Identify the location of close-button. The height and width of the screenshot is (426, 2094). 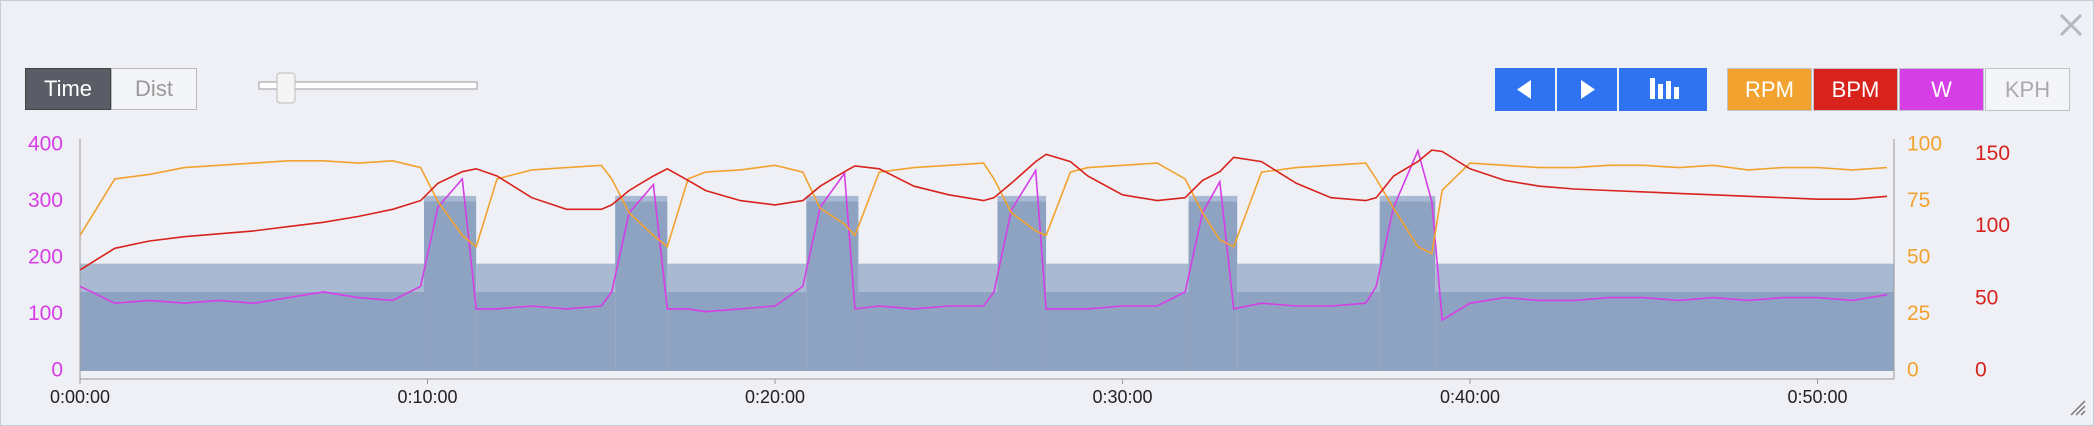
(2071, 25).